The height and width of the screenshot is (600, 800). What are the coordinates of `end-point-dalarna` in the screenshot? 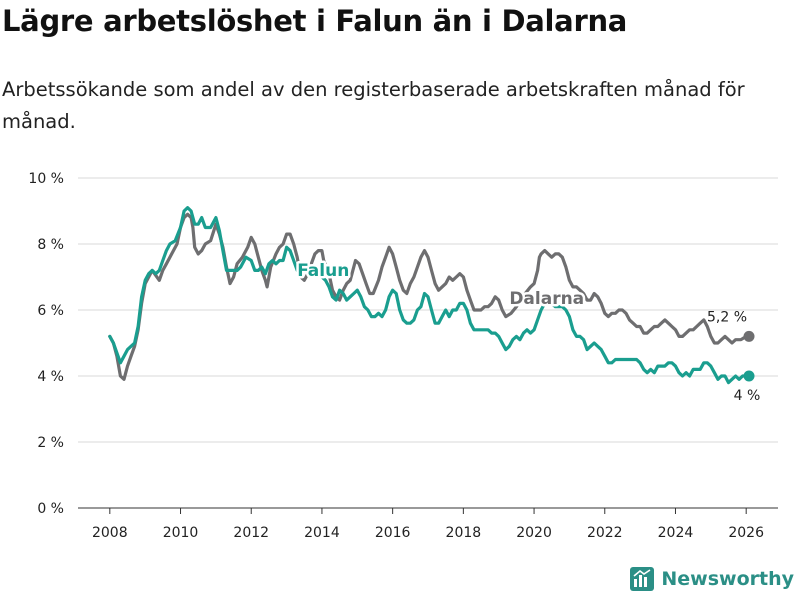 It's located at (749, 336).